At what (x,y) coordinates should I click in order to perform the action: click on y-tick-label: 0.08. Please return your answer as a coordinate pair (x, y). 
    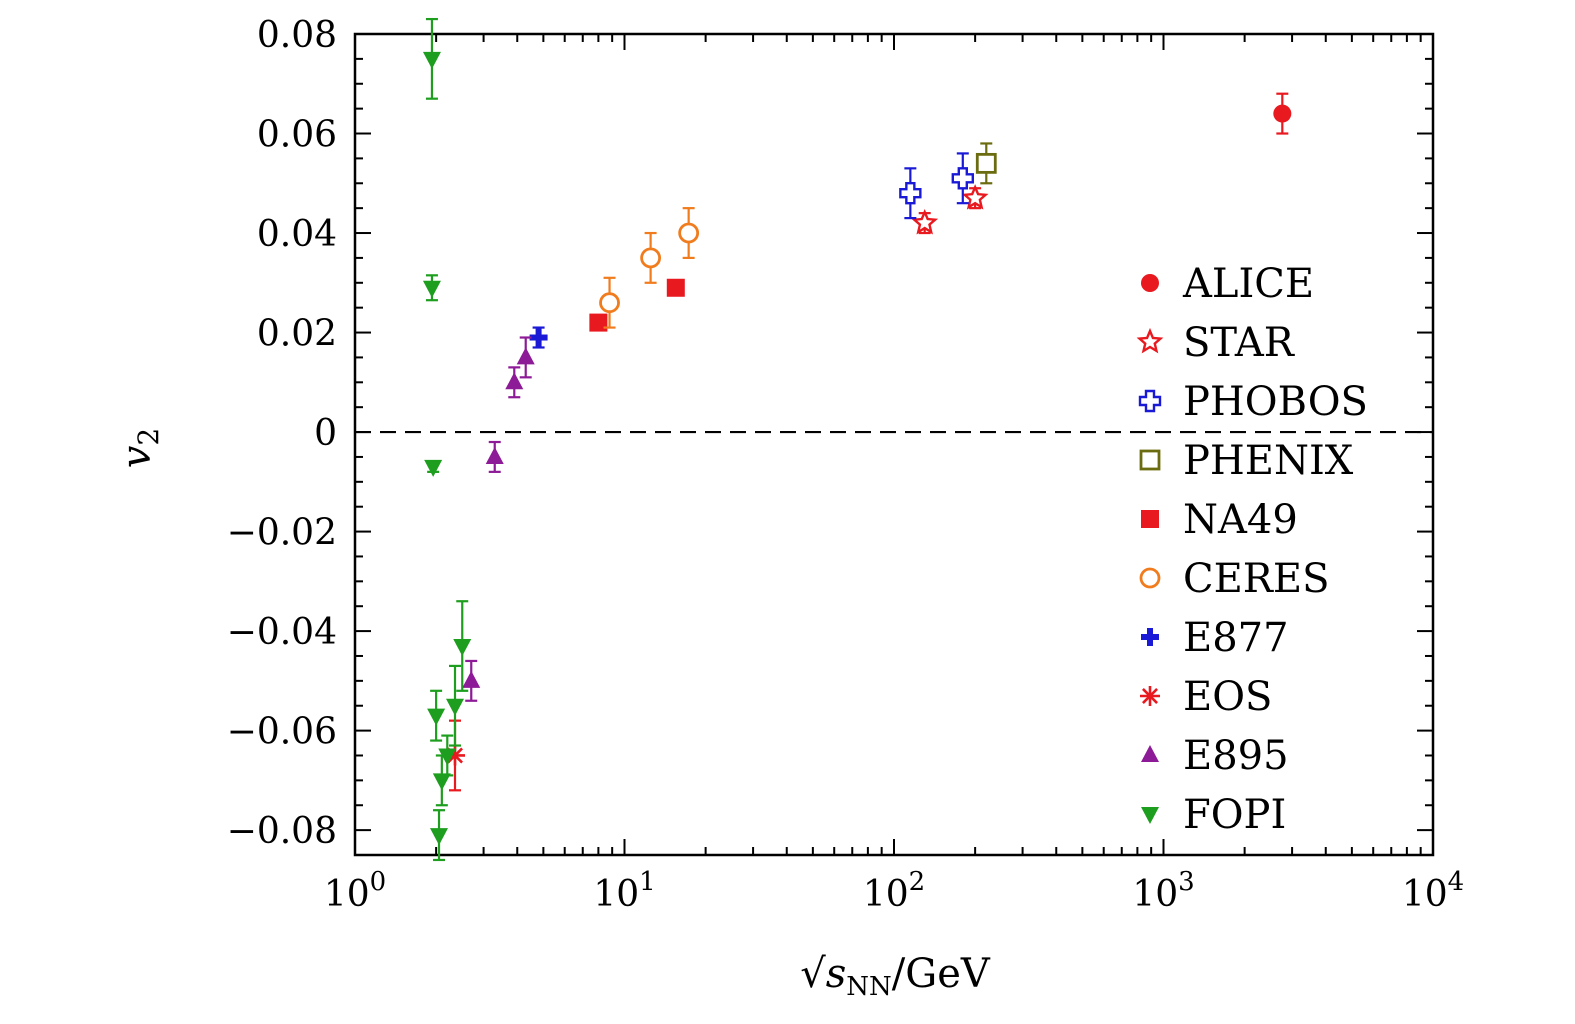
    Looking at the image, I should click on (297, 35).